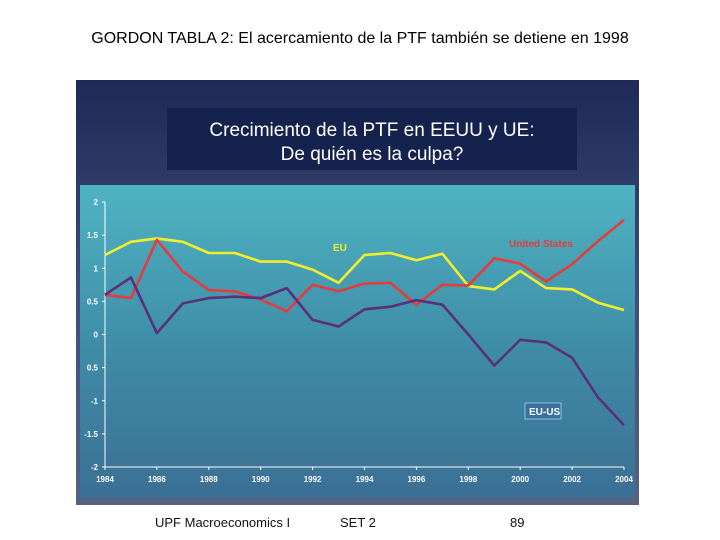  What do you see at coordinates (365, 479) in the screenshot?
I see `x-tick-label: 1994` at bounding box center [365, 479].